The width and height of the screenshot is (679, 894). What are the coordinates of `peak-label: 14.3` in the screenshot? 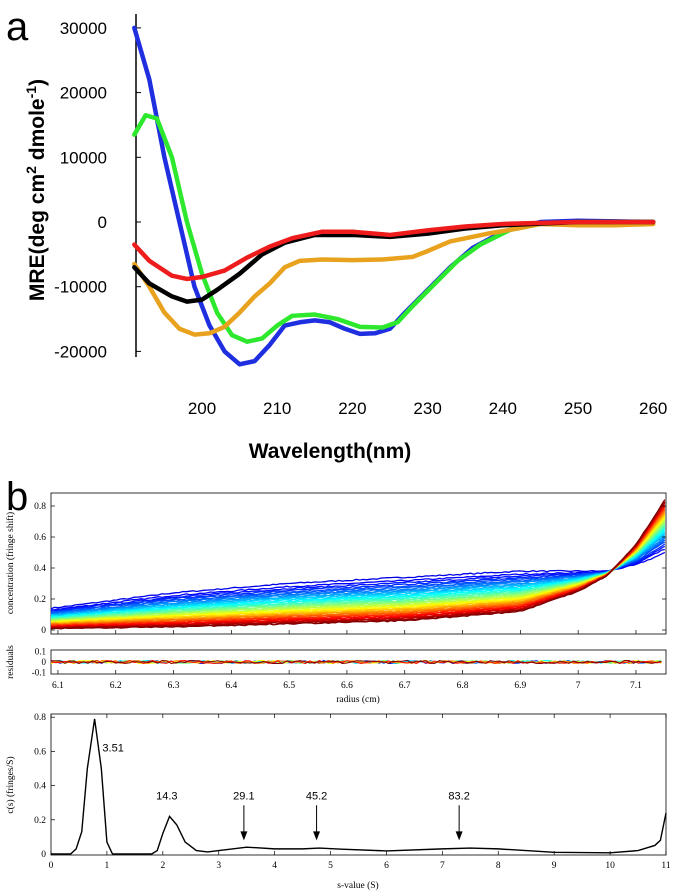 It's located at (166, 796).